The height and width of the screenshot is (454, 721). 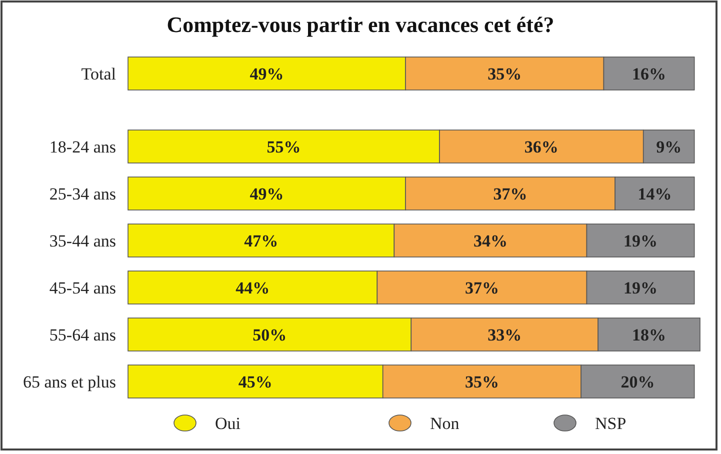 What do you see at coordinates (69, 382) in the screenshot?
I see `y-tick-label: 65 ans et plus` at bounding box center [69, 382].